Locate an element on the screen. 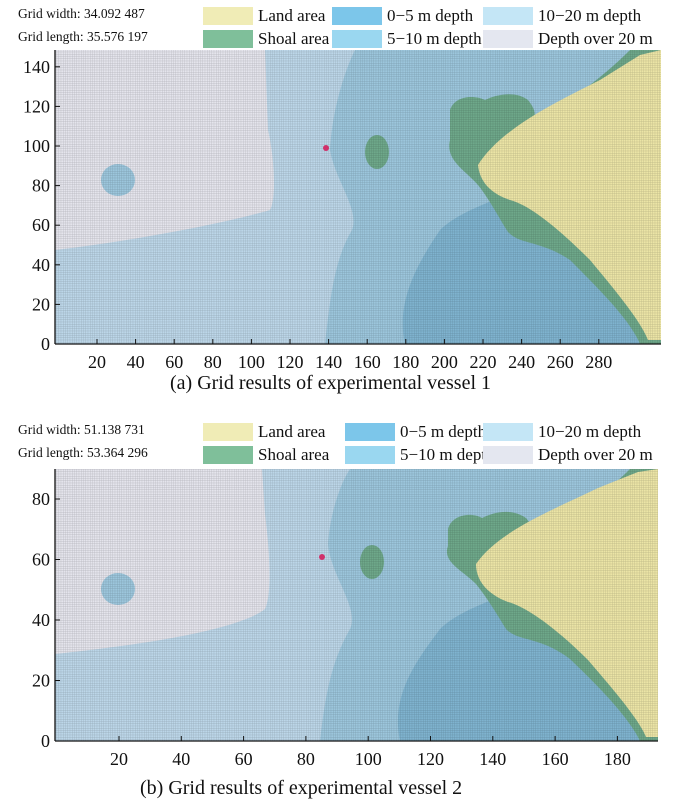 Image resolution: width=676 pixels, height=808 pixels. y-tick-label: 100 is located at coordinates (36, 146).